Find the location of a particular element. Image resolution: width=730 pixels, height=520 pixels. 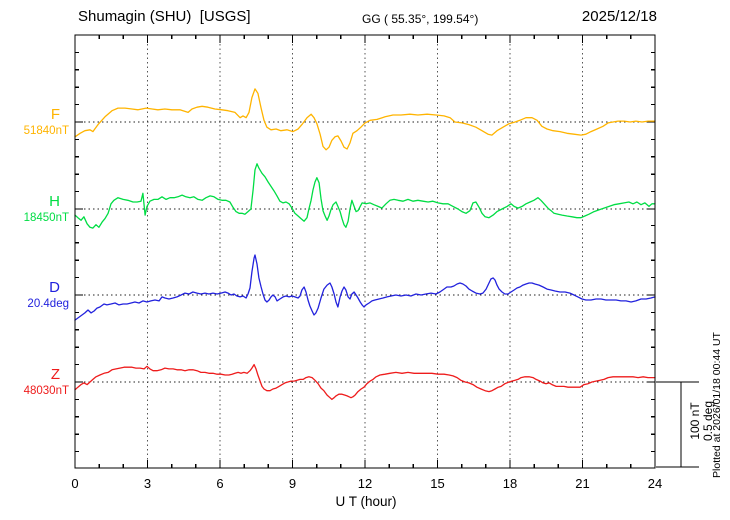

x-tick-label-15: 15 is located at coordinates (437, 483).